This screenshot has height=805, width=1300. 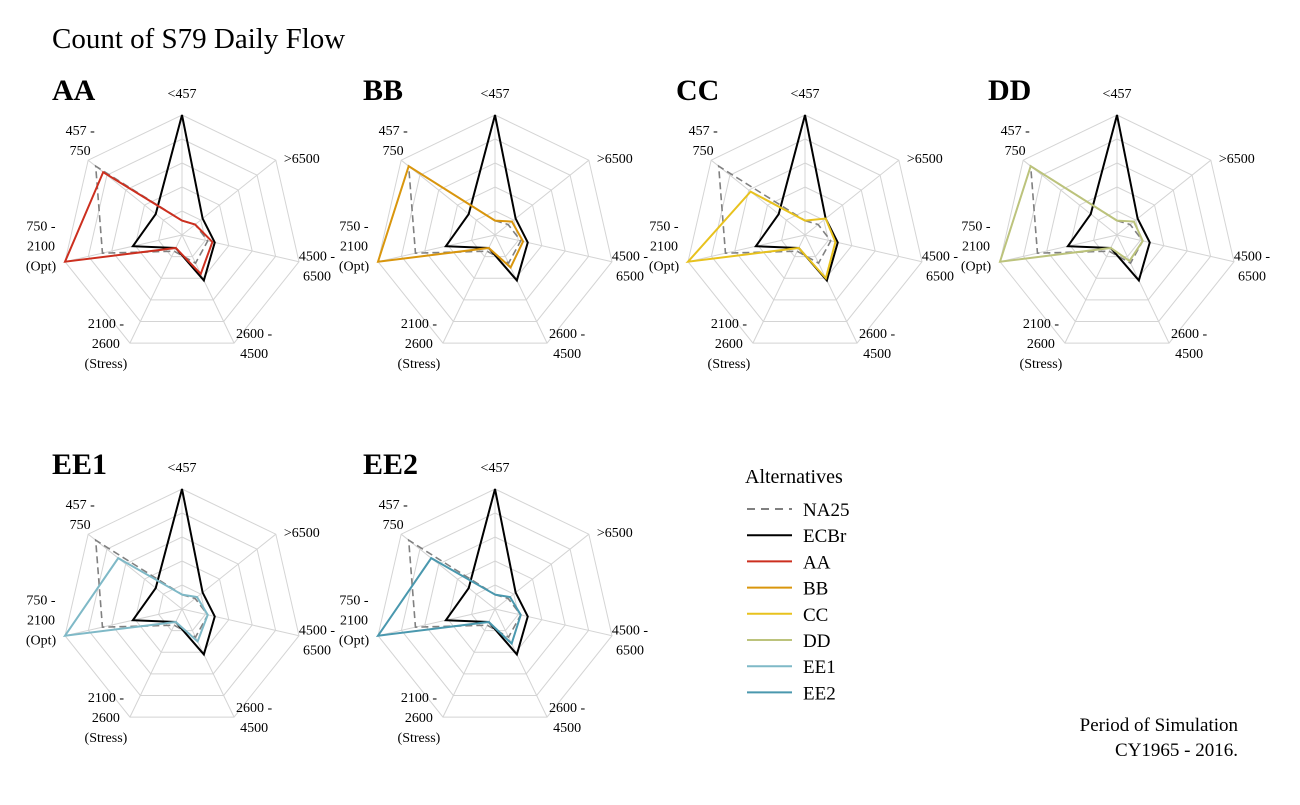 What do you see at coordinates (819, 693) in the screenshot?
I see `legend-label: EE2` at bounding box center [819, 693].